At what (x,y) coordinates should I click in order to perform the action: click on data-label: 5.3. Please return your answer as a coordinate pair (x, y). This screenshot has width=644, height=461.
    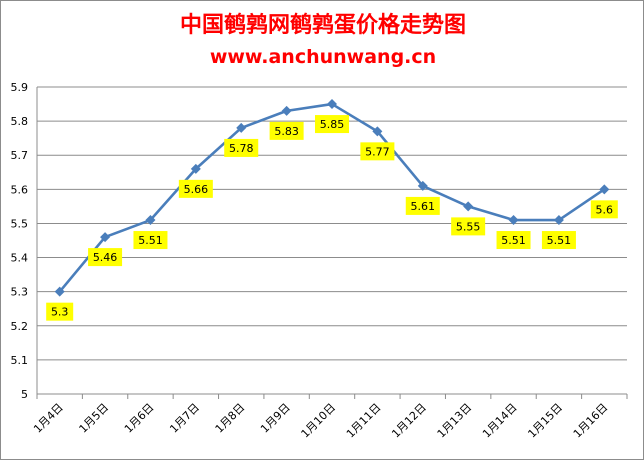
    Looking at the image, I should click on (60, 312).